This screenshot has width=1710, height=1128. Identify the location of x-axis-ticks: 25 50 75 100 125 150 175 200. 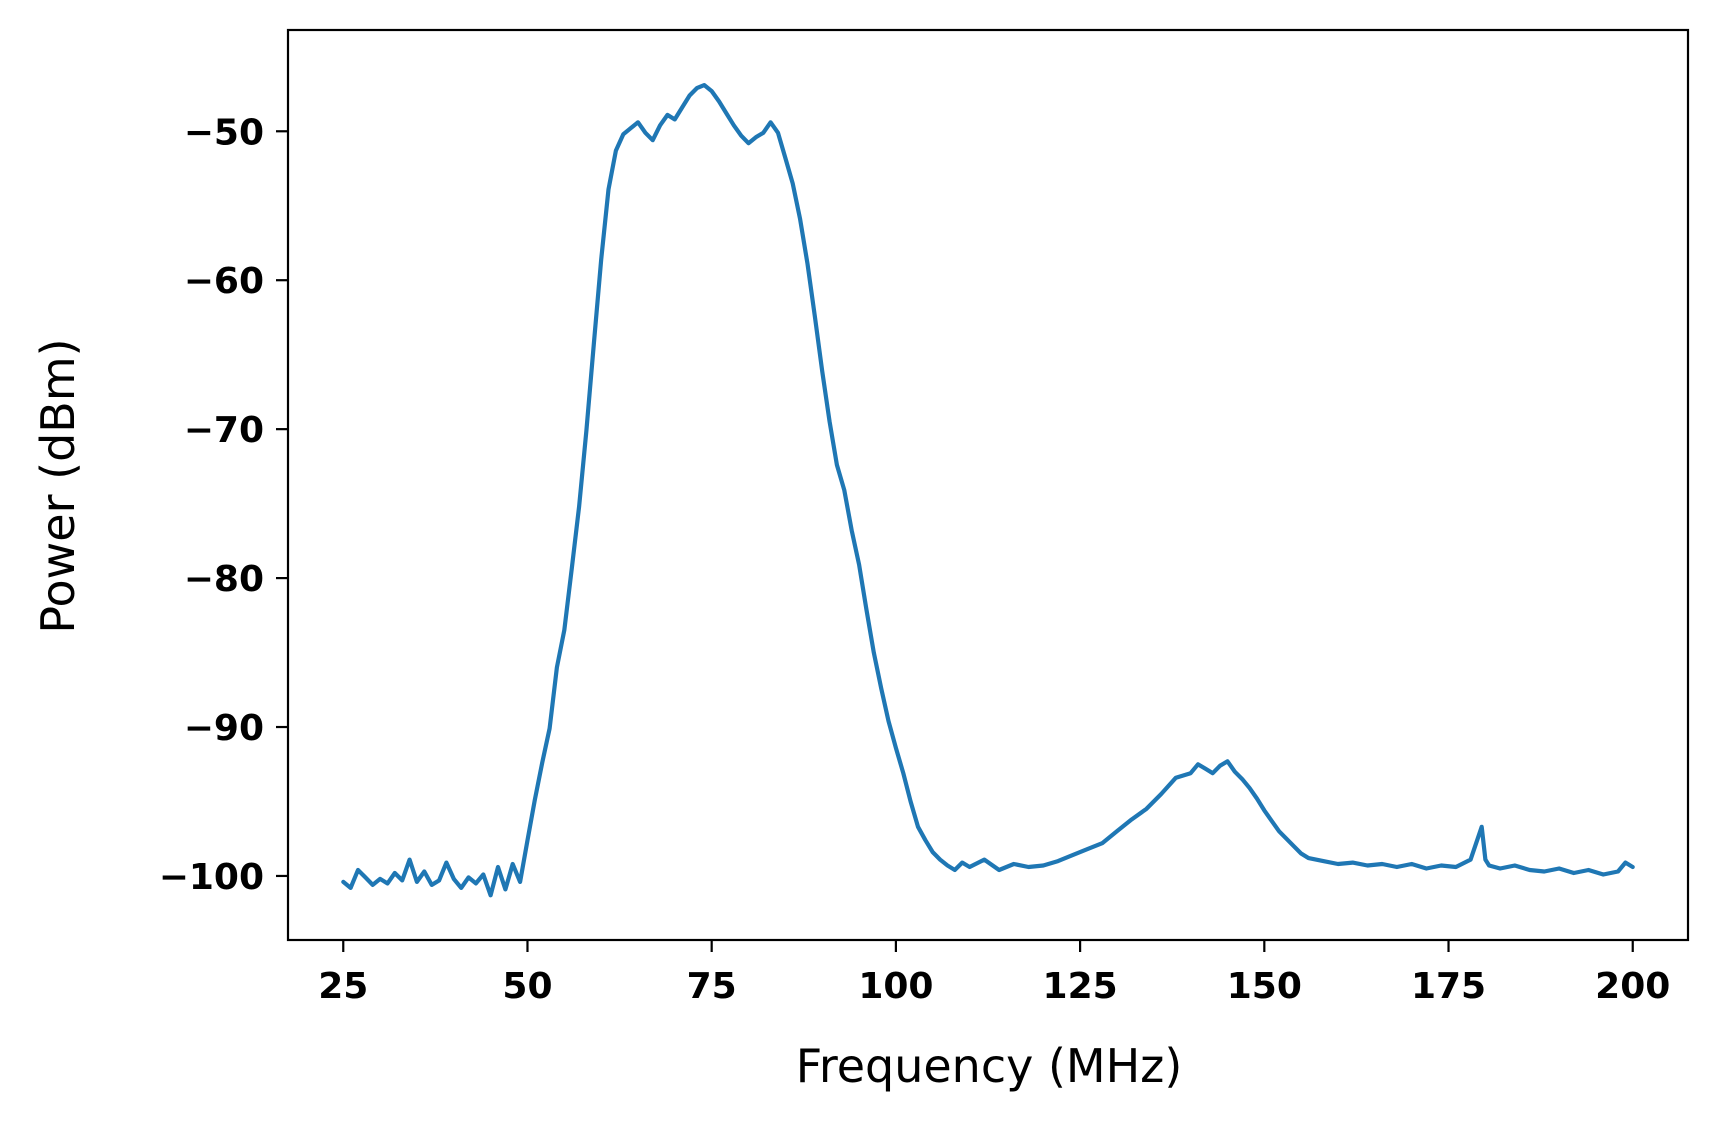
(994, 973).